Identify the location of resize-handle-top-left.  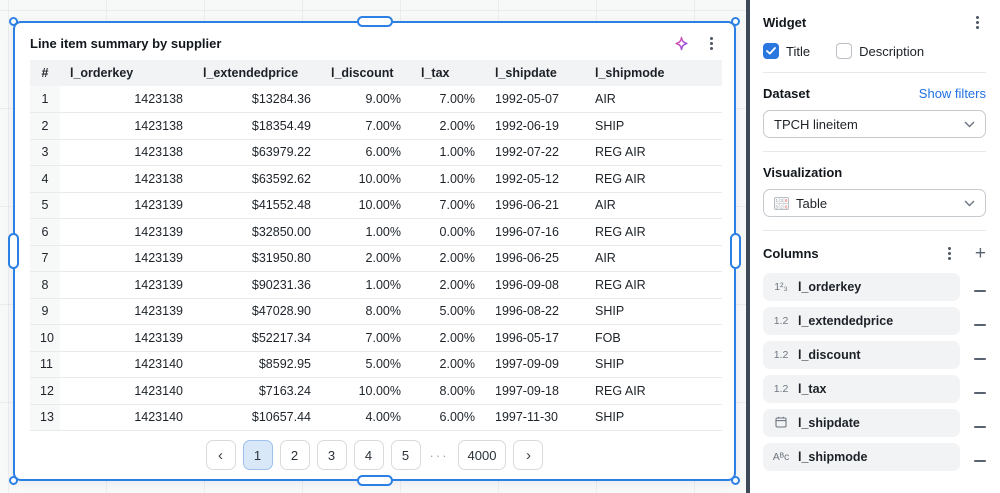
(13, 21).